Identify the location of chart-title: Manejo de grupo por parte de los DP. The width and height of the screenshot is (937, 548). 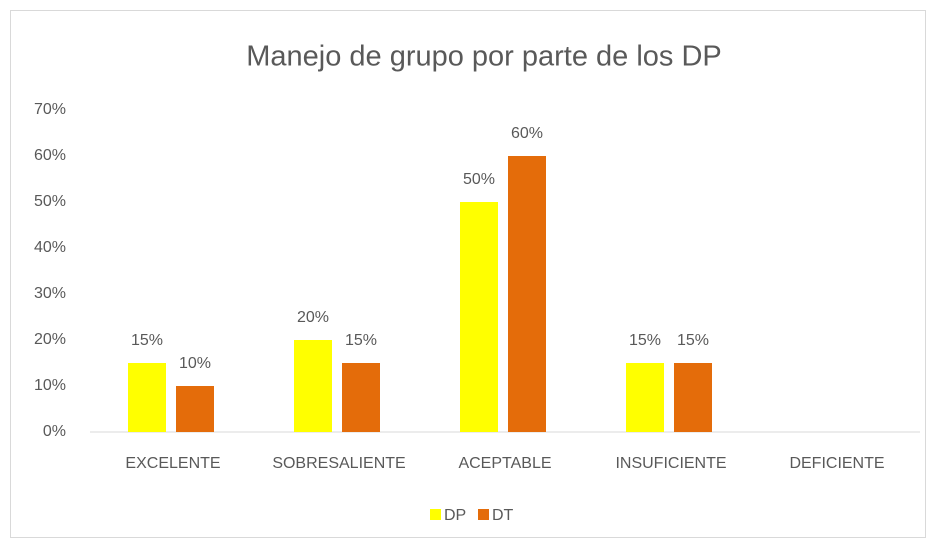
(484, 57).